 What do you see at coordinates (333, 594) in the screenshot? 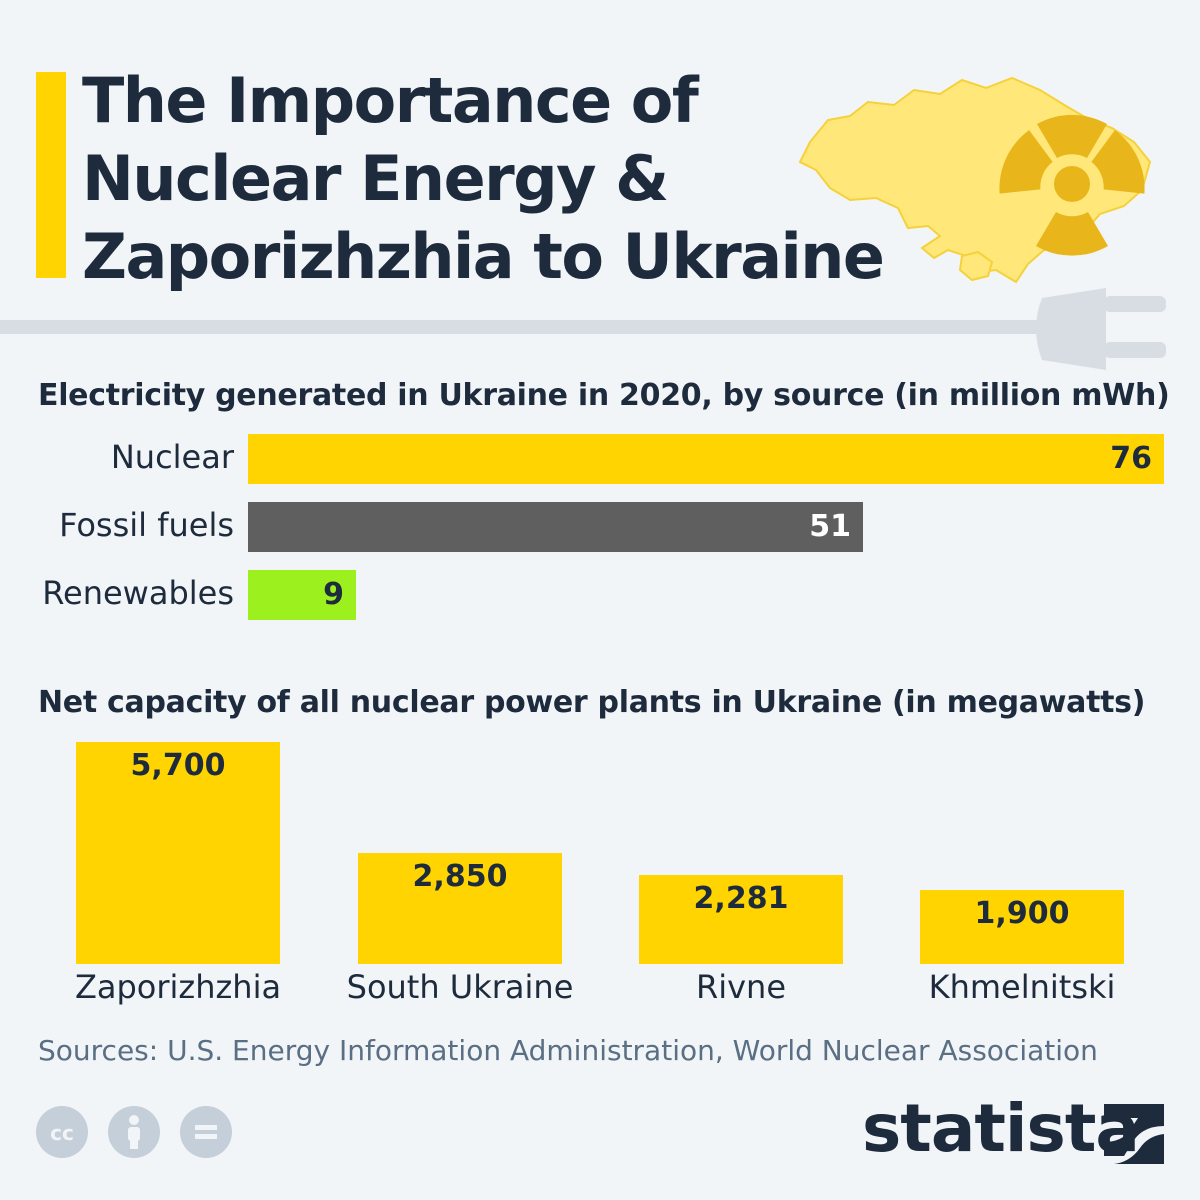
I see `bar-value-label: 9` at bounding box center [333, 594].